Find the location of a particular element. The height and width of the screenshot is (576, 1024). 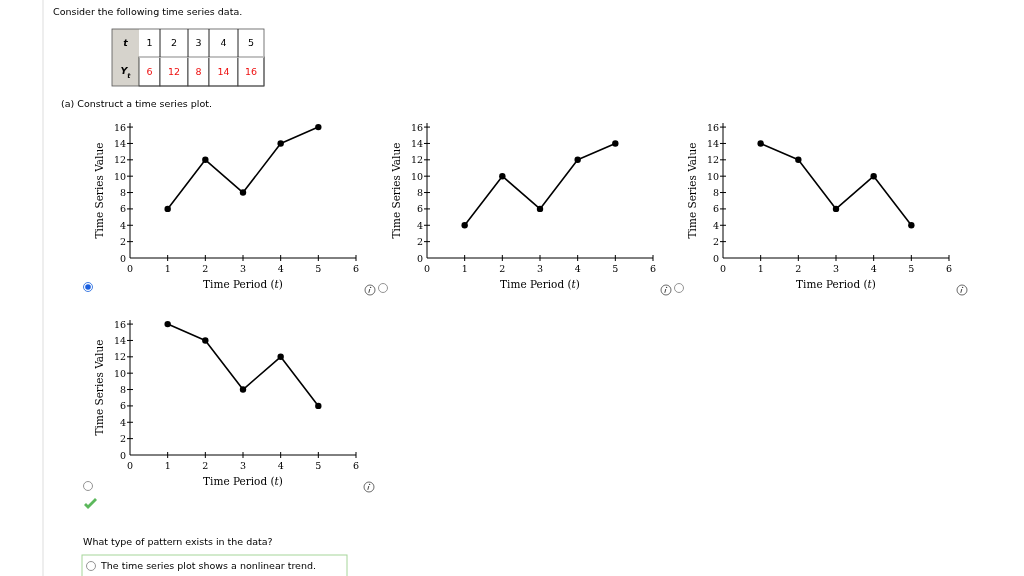

x-axis-title: t is located at coordinates (126, 42).